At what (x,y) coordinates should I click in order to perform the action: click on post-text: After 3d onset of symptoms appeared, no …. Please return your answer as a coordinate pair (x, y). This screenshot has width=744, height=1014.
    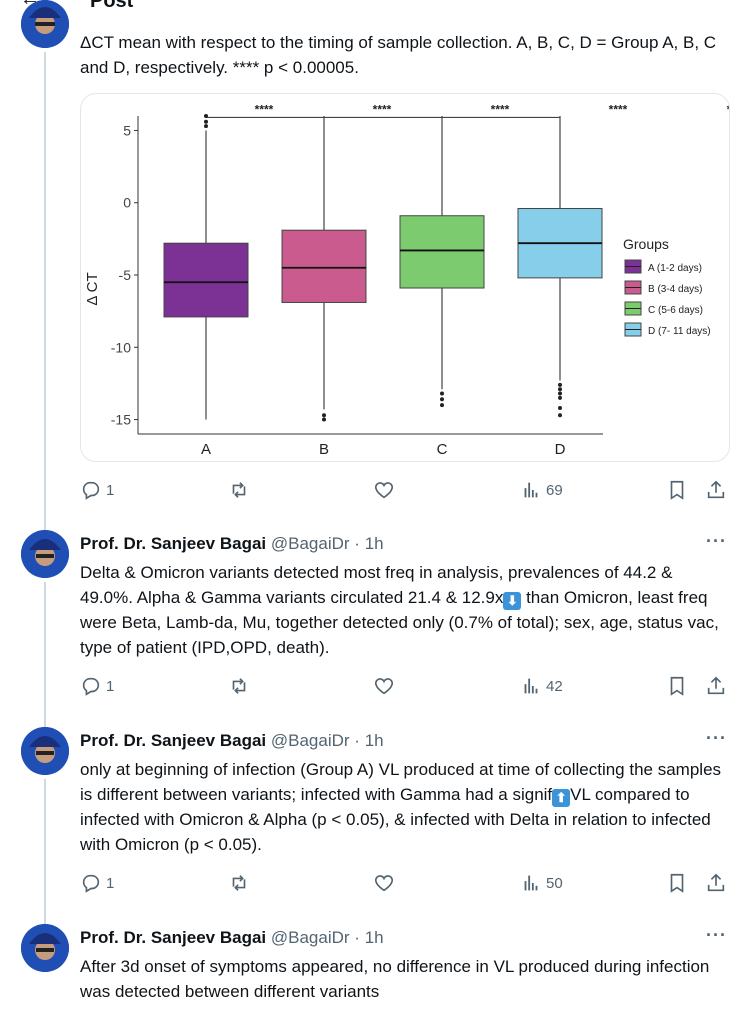
    Looking at the image, I should click on (395, 979).